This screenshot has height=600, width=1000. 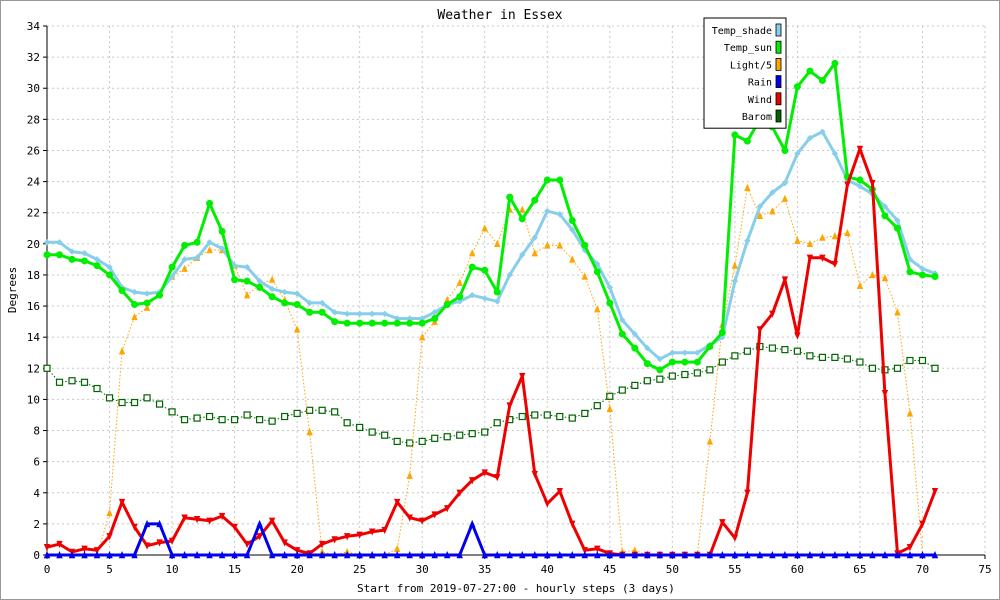 I want to click on legend-label: Wind, so click(x=760, y=100).